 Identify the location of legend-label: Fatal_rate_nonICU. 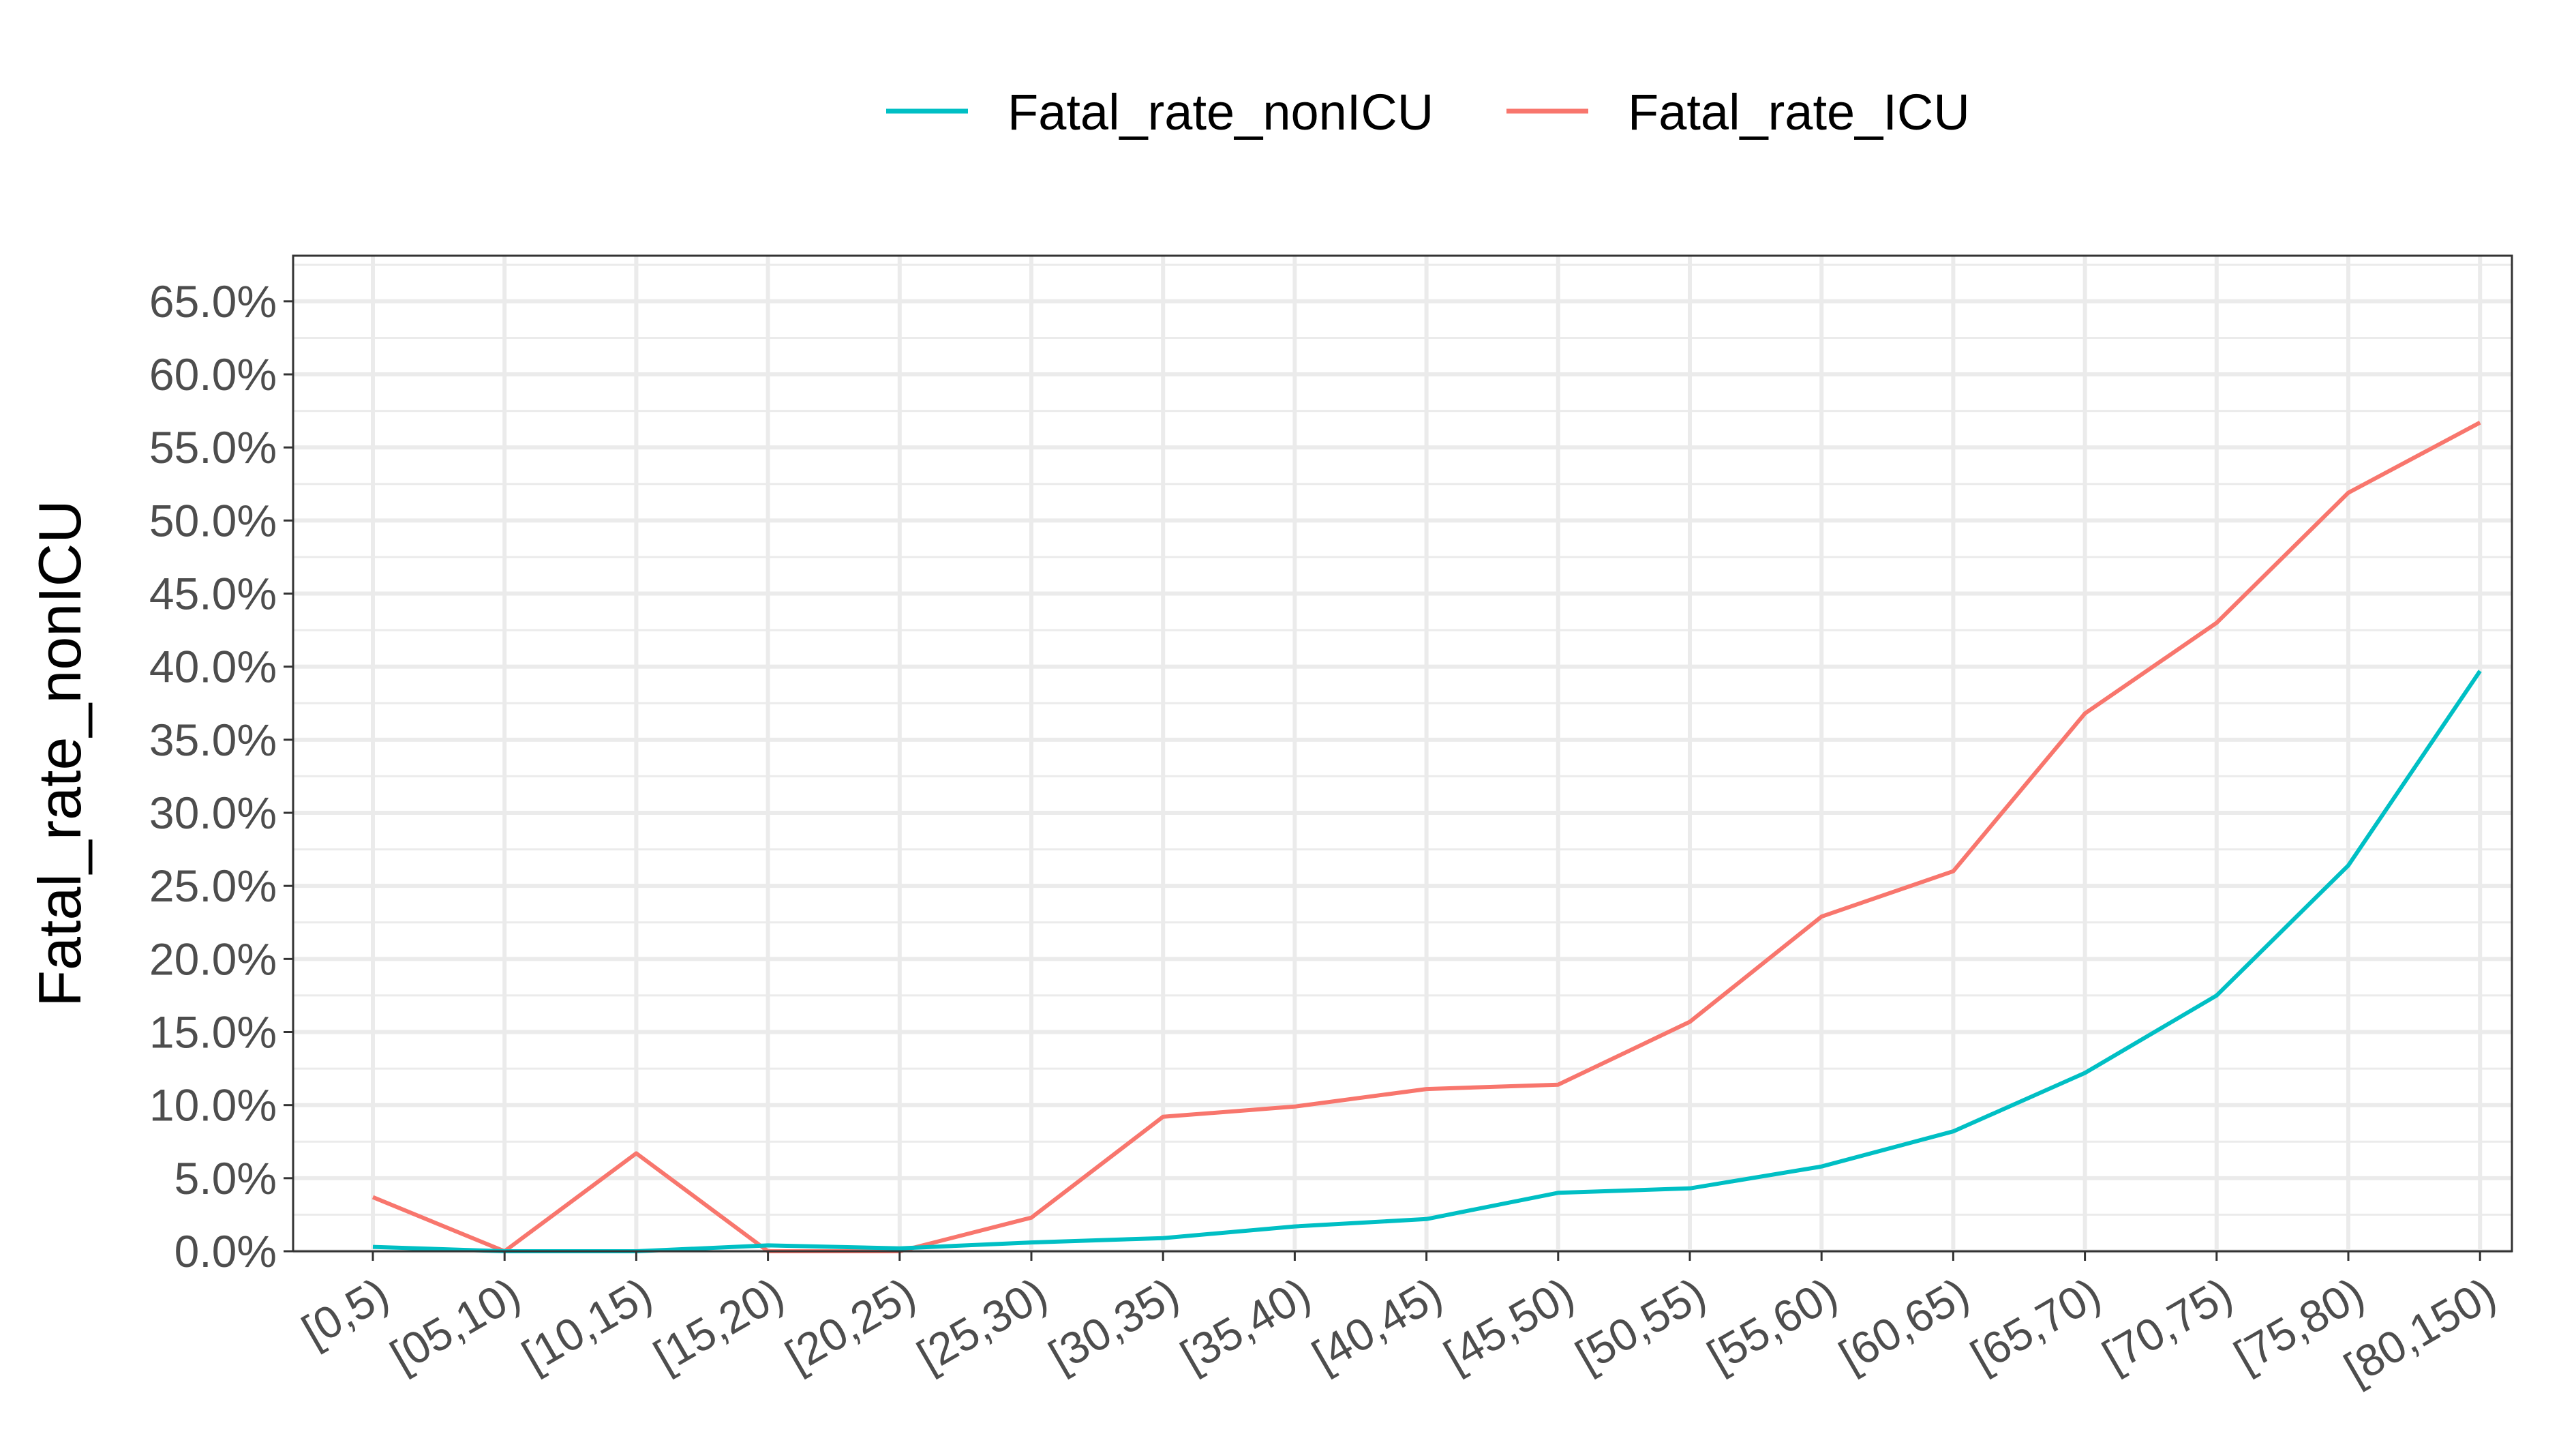
(1220, 112).